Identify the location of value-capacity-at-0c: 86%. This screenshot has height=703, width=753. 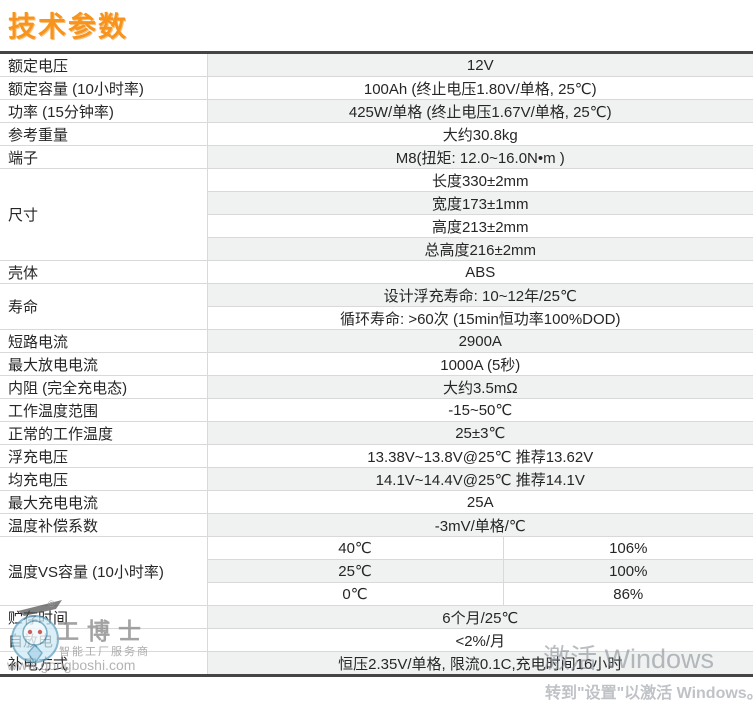
(627, 594).